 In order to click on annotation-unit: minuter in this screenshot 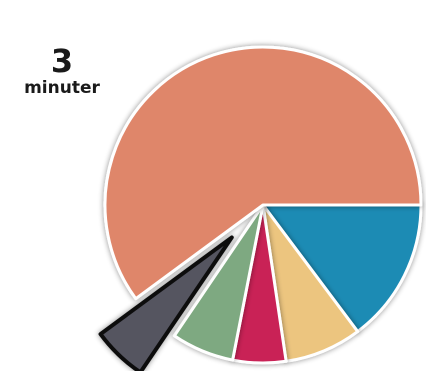, I will do `click(62, 88)`.